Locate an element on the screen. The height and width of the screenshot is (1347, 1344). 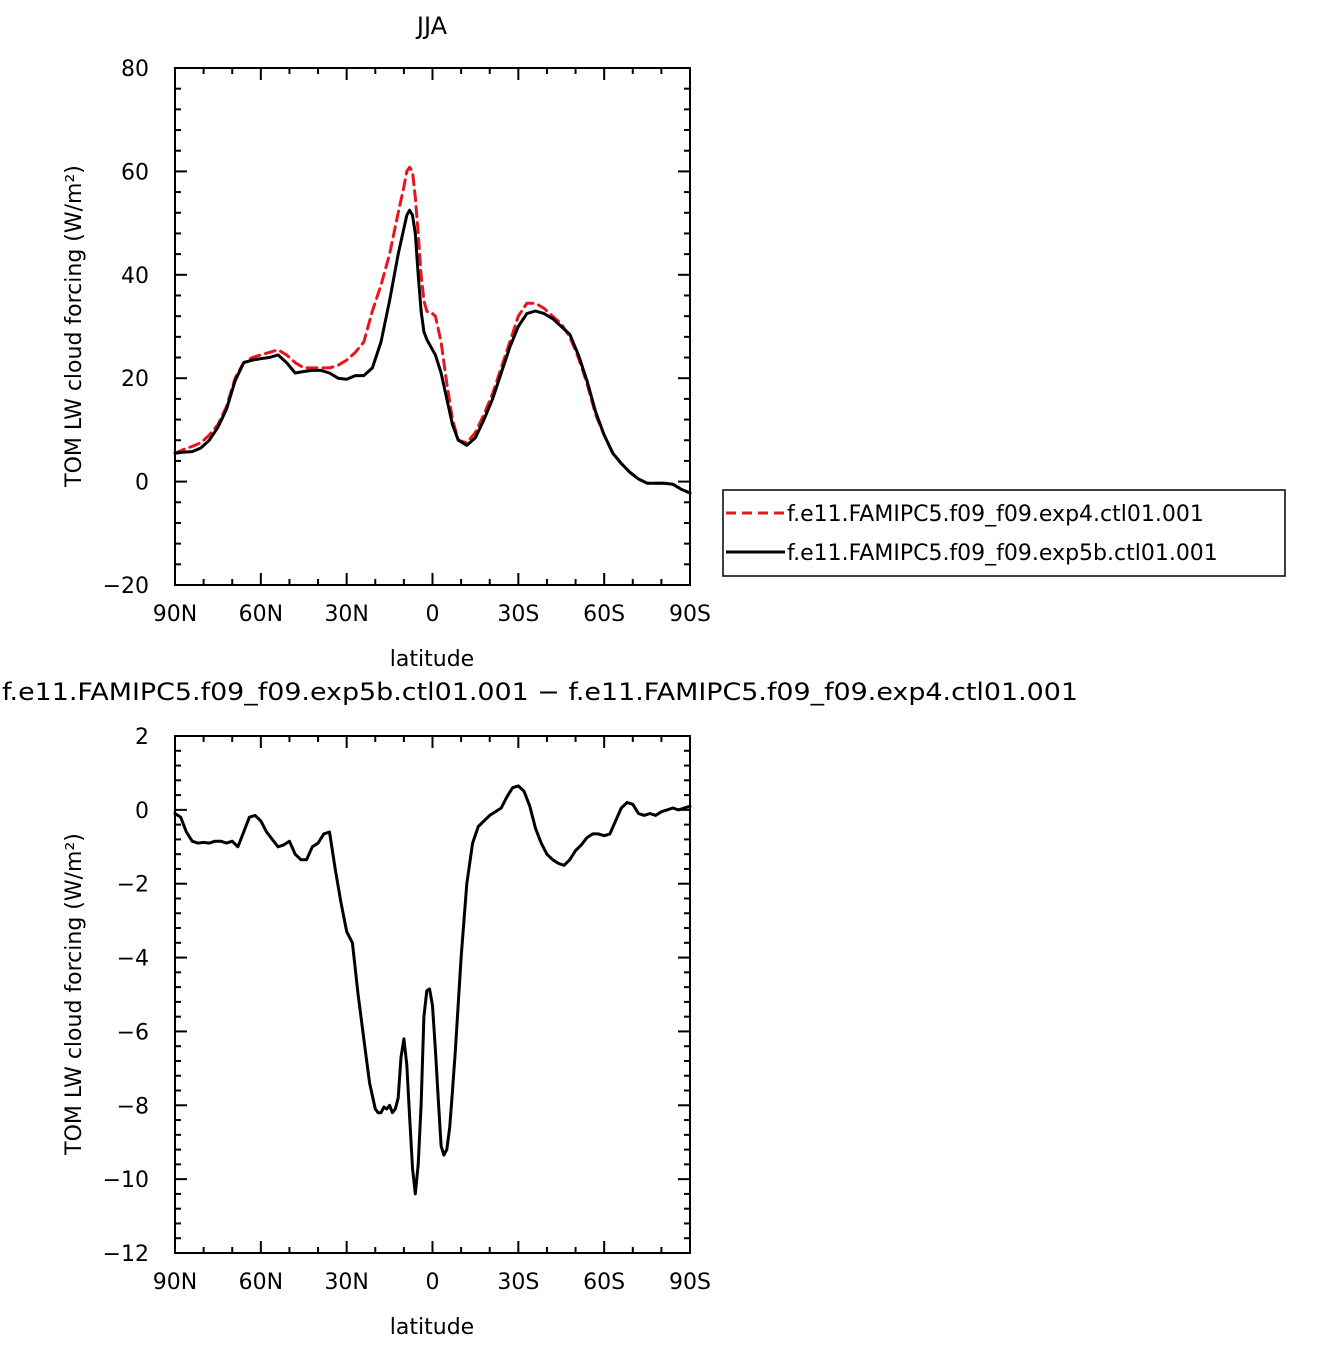
legend-box is located at coordinates (1004, 533).